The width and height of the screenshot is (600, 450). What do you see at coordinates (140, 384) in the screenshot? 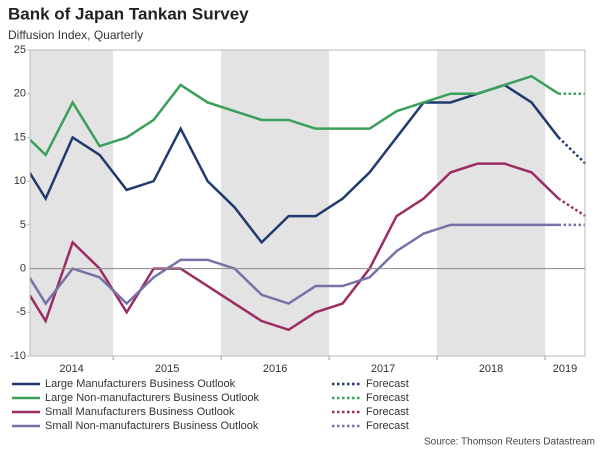
I see `legend-label: Large Manufacturers Business Outlook` at bounding box center [140, 384].